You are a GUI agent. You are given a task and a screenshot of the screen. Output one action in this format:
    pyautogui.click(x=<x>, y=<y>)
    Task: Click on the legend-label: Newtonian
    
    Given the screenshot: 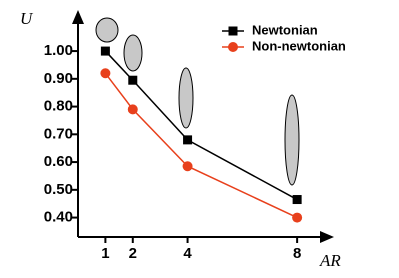 What is the action you would take?
    pyautogui.click(x=285, y=29)
    